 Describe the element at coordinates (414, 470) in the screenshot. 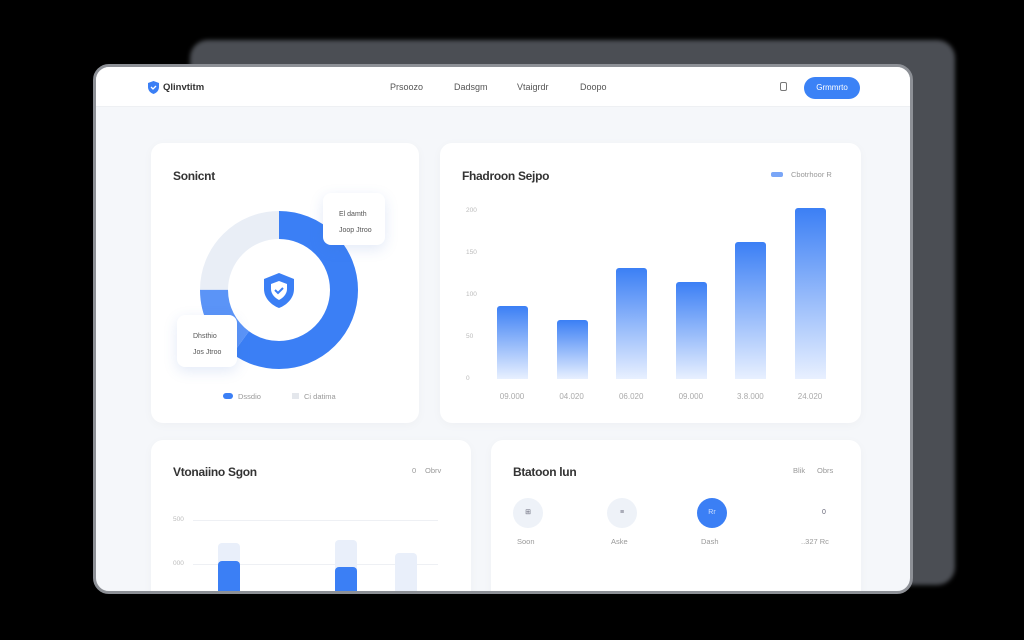

I see `badge: 0` at that location.